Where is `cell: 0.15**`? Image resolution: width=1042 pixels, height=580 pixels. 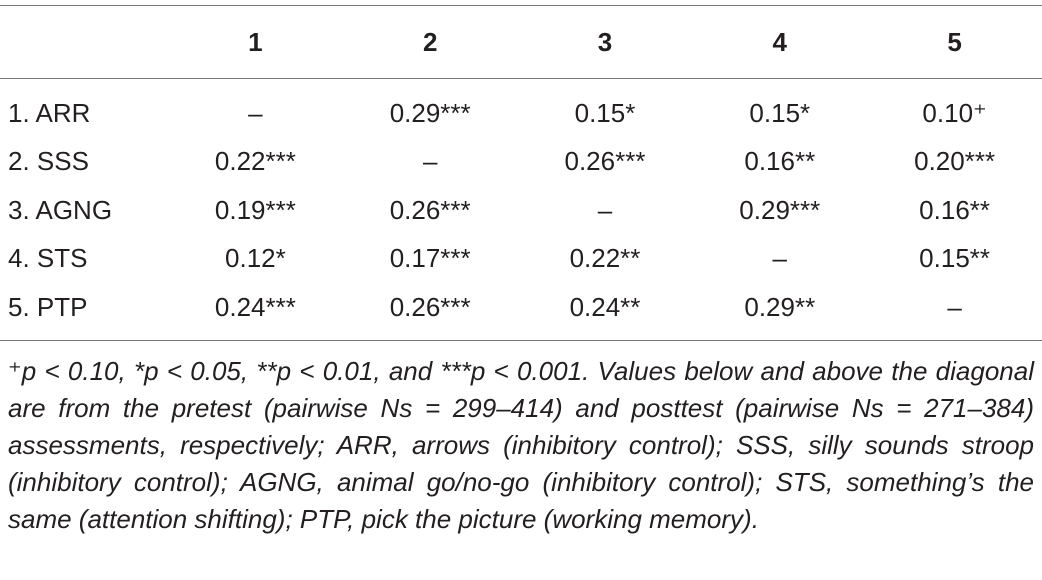
cell: 0.15** is located at coordinates (955, 258).